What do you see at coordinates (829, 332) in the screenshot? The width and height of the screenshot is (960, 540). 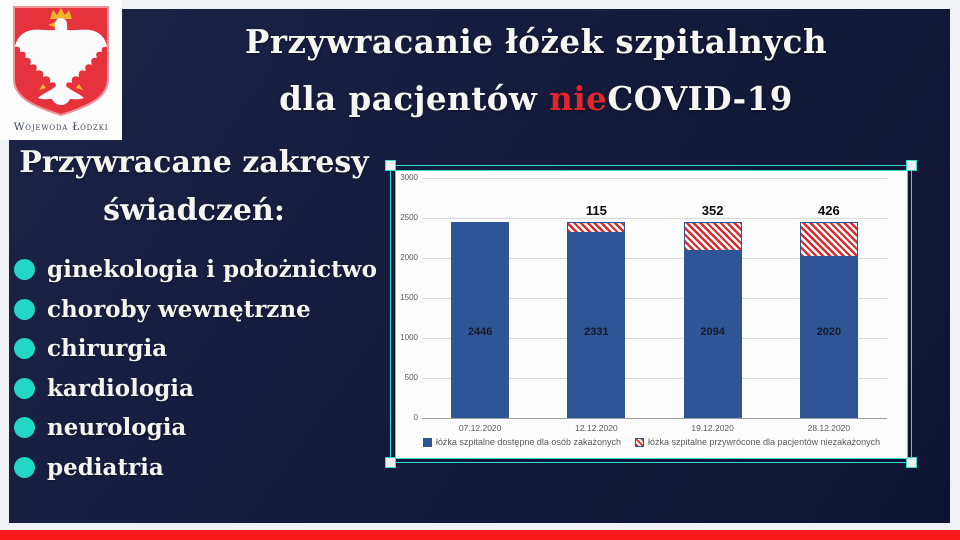 I see `bar-inside-value-label: 2020` at bounding box center [829, 332].